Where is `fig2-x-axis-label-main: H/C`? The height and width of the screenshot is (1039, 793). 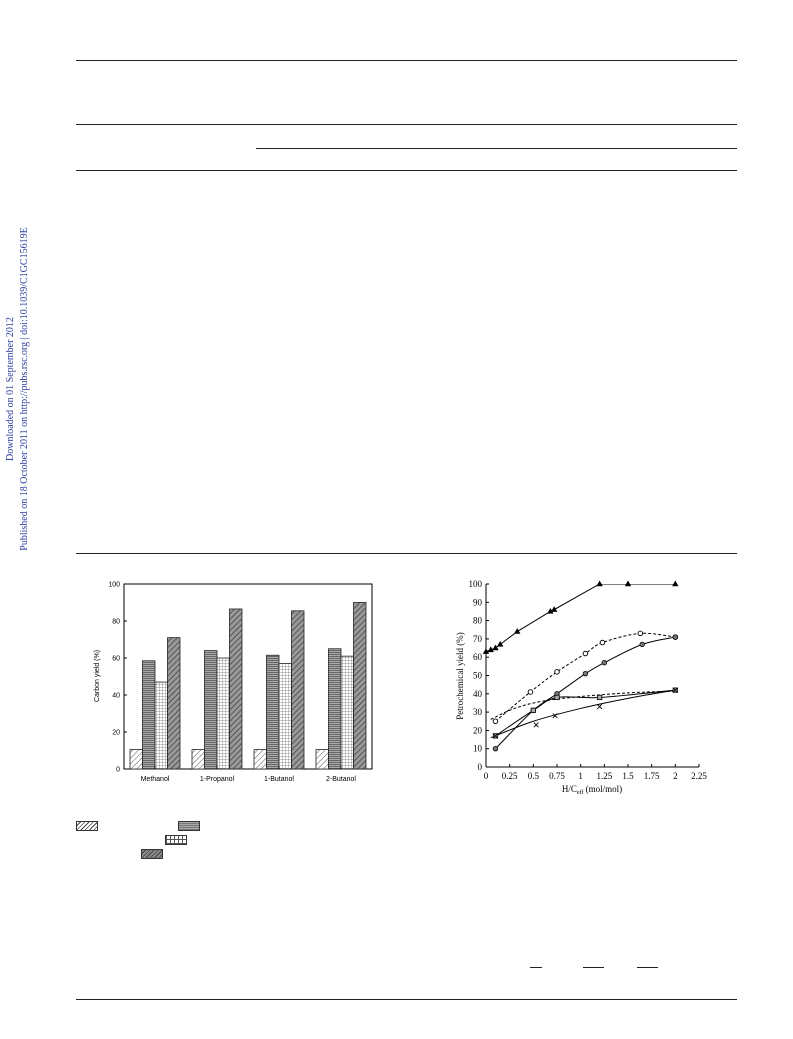 fig2-x-axis-label-main: H/C is located at coordinates (569, 789).